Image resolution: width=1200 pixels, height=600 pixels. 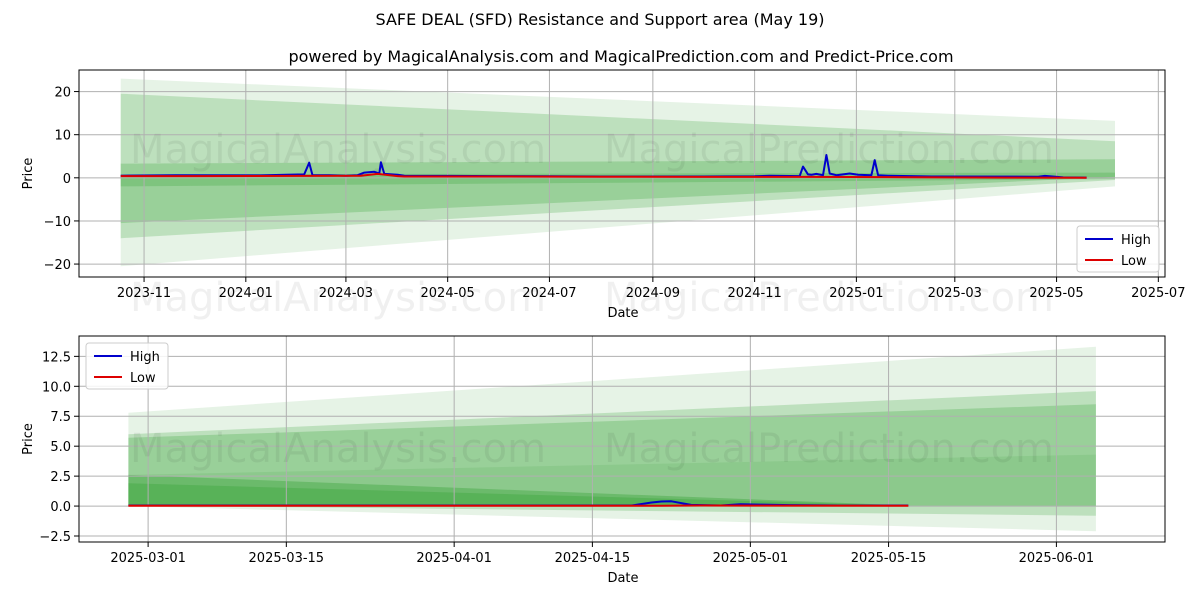 What do you see at coordinates (144, 293) in the screenshot?
I see `x-tick-label: 2023-11` at bounding box center [144, 293].